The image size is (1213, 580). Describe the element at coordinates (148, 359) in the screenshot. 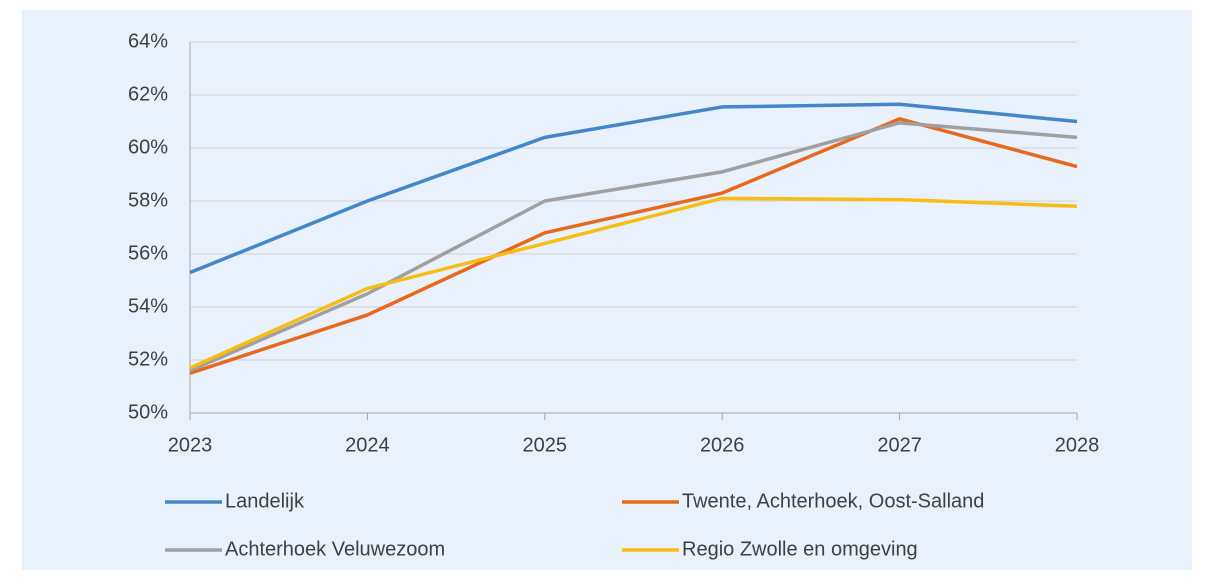

I see `y-tick-label: 52%` at that location.